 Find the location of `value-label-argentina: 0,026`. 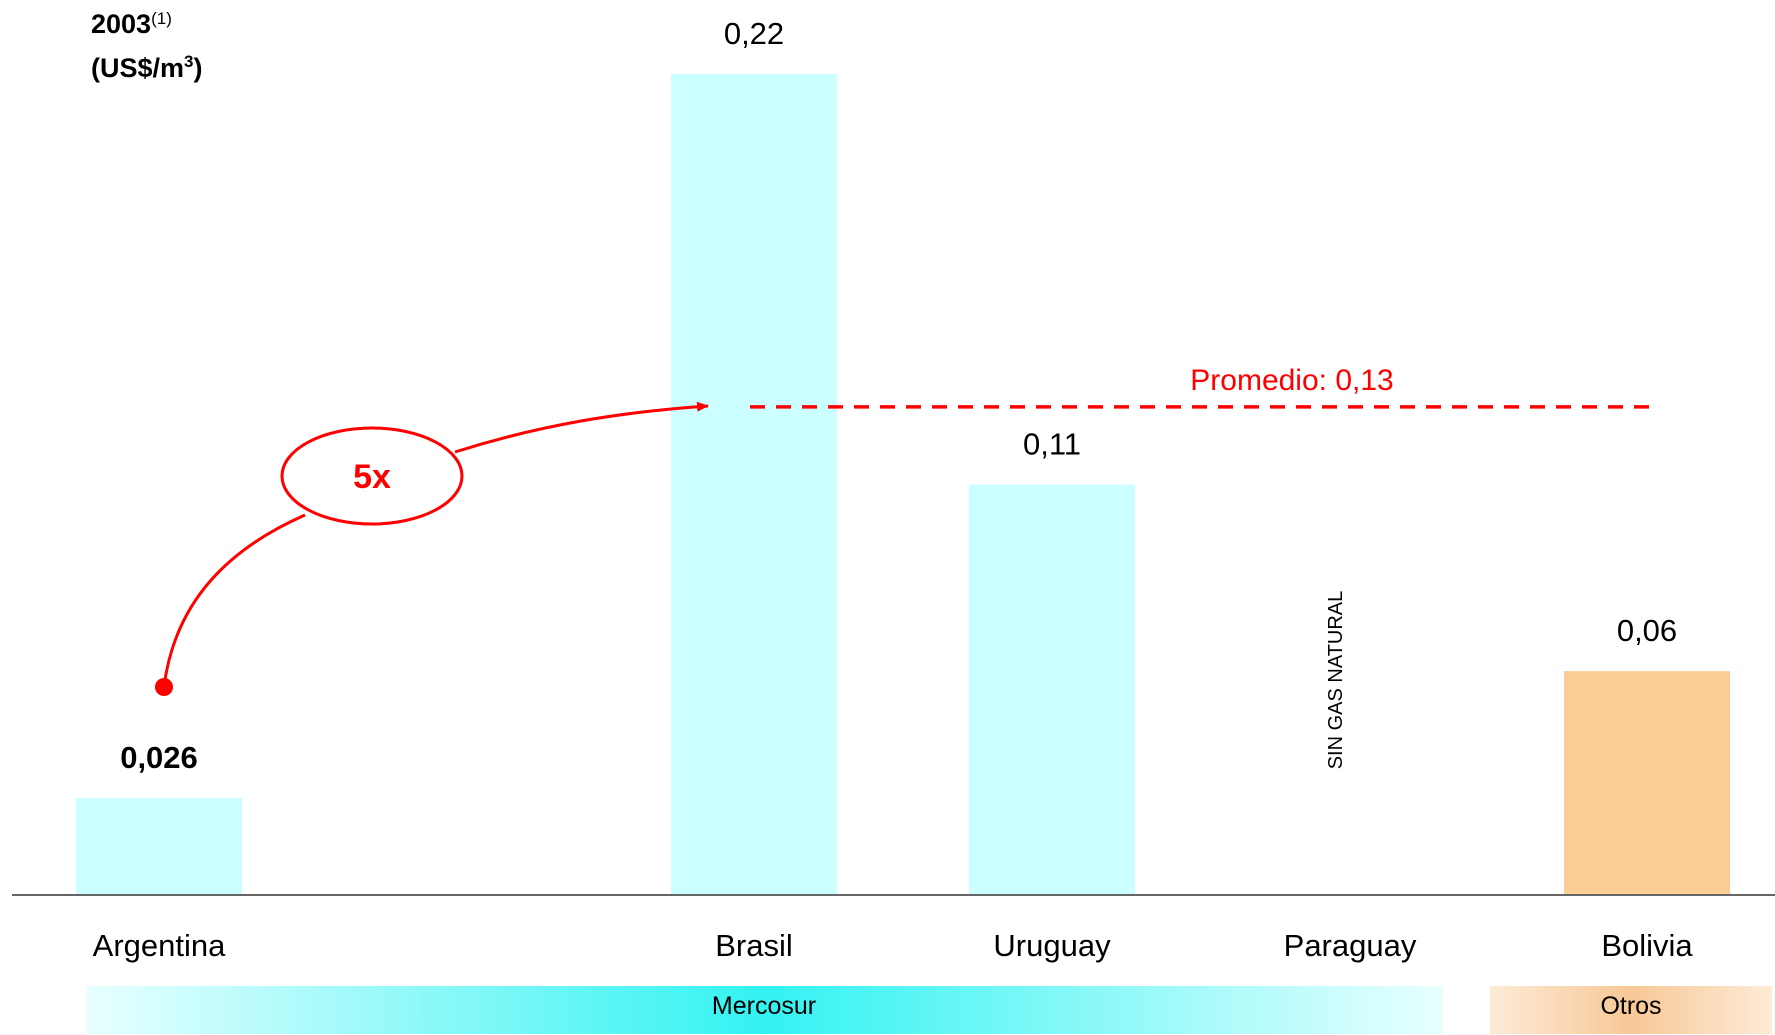

value-label-argentina: 0,026 is located at coordinates (159, 757).